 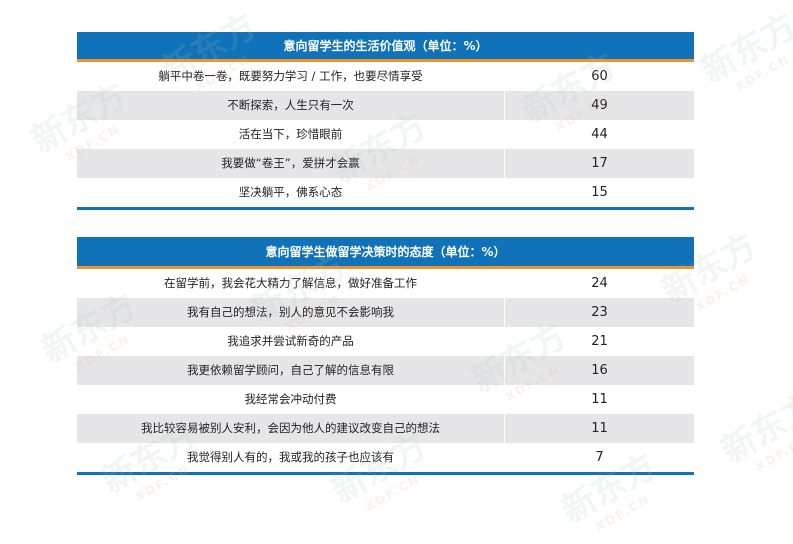 I want to click on row-label: 活在当下，珍惜眼前, so click(x=291, y=134).